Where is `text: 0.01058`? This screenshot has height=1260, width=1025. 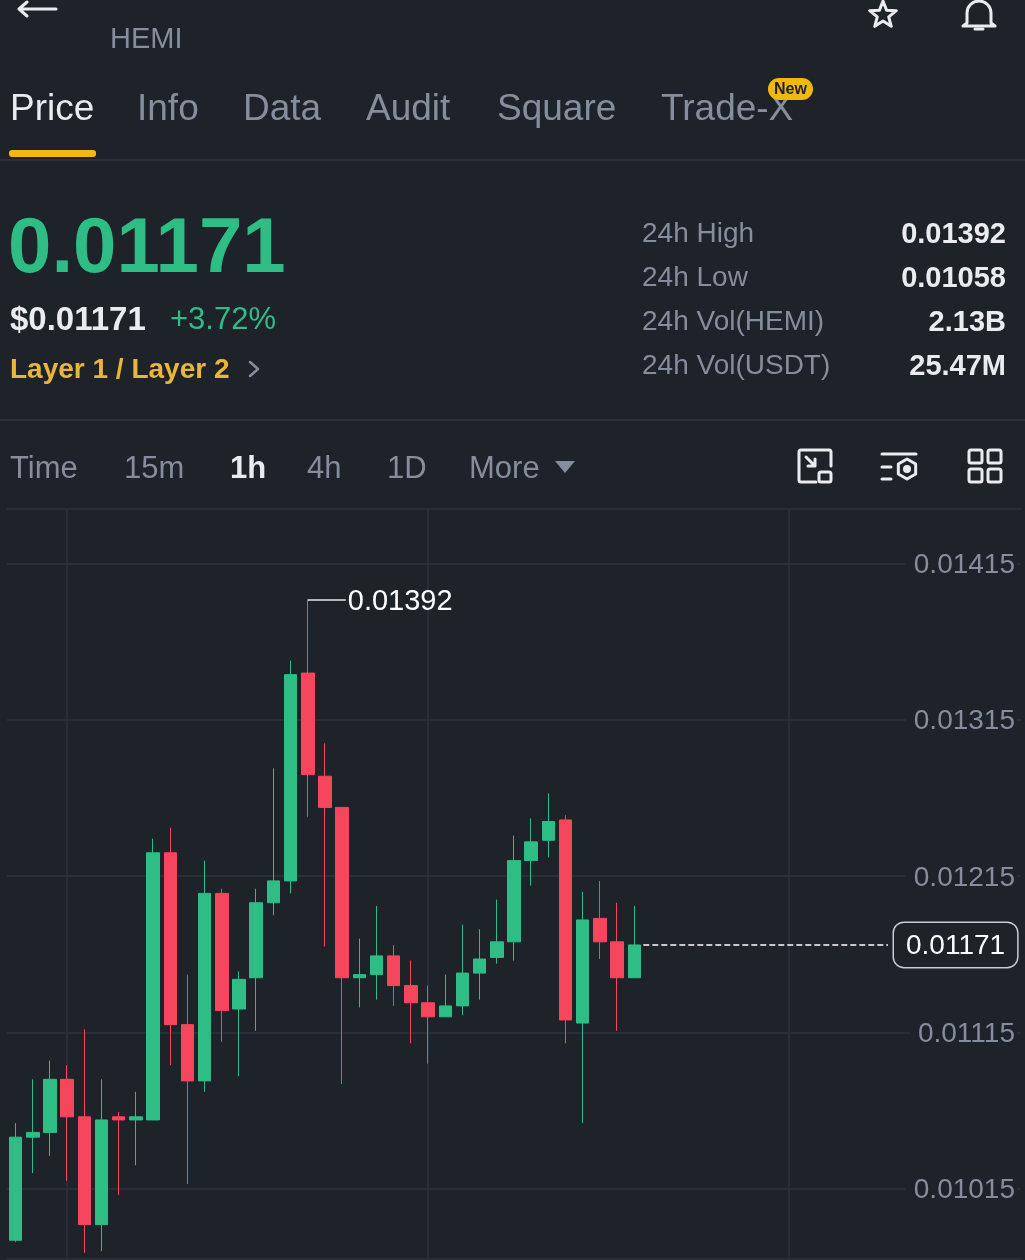 text: 0.01058 is located at coordinates (953, 276).